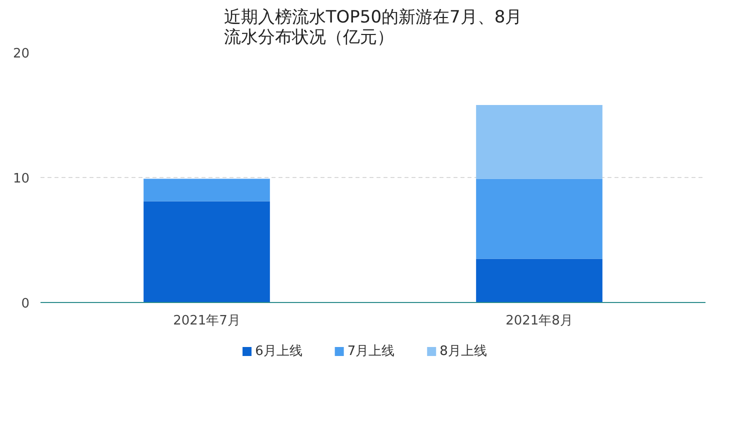 This screenshot has height=429, width=750. I want to click on x-tick-label: 2021年7月, so click(206, 321).